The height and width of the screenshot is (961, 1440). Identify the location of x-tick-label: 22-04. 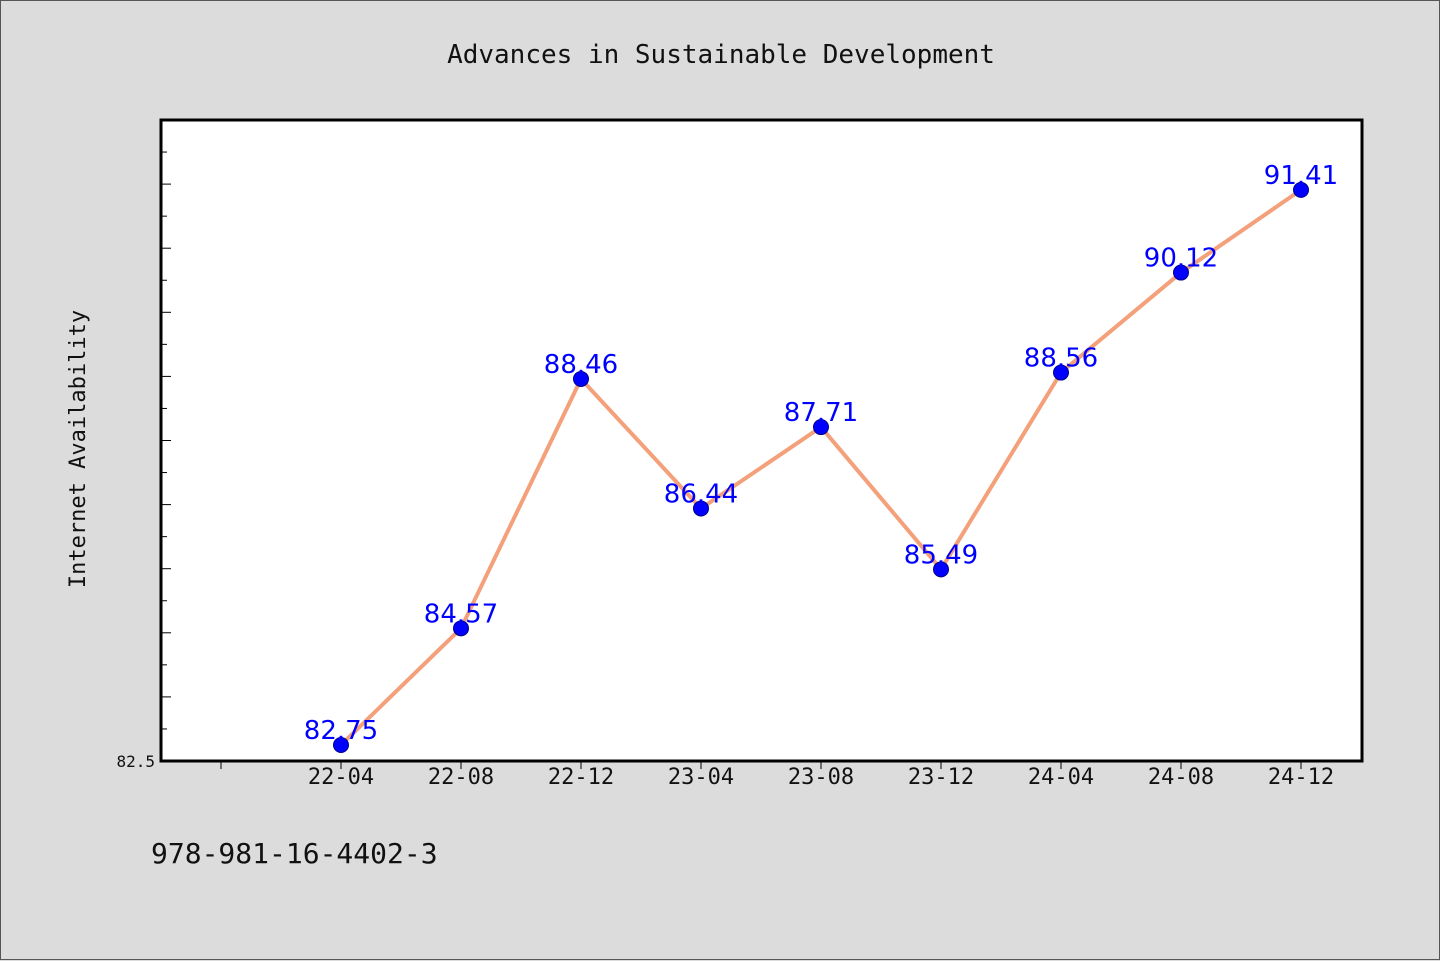
(341, 777).